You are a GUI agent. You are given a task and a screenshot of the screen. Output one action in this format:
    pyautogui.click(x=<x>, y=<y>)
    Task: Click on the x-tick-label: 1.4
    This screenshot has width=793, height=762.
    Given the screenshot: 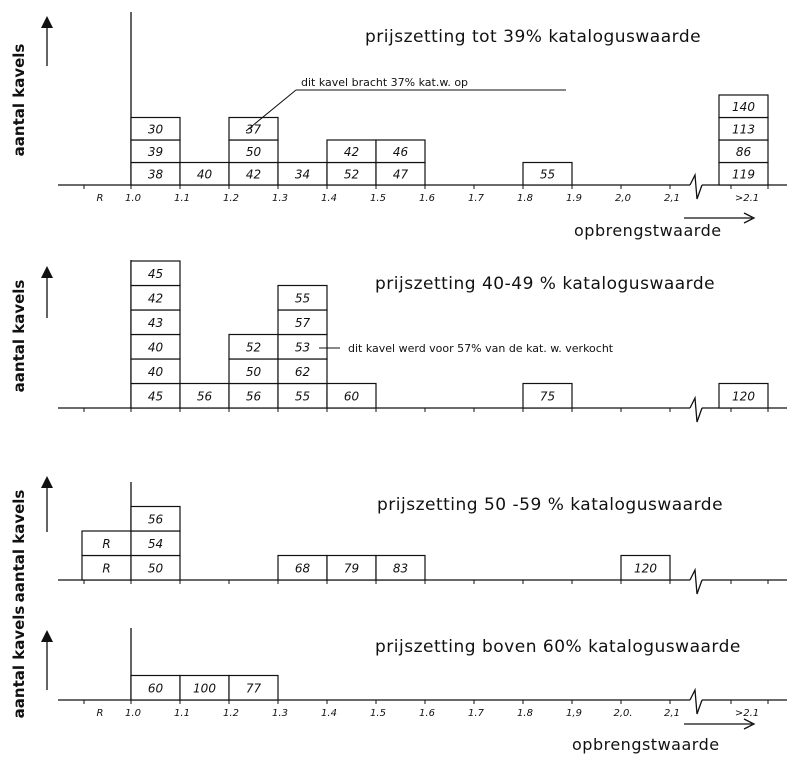 What is the action you would take?
    pyautogui.click(x=329, y=713)
    